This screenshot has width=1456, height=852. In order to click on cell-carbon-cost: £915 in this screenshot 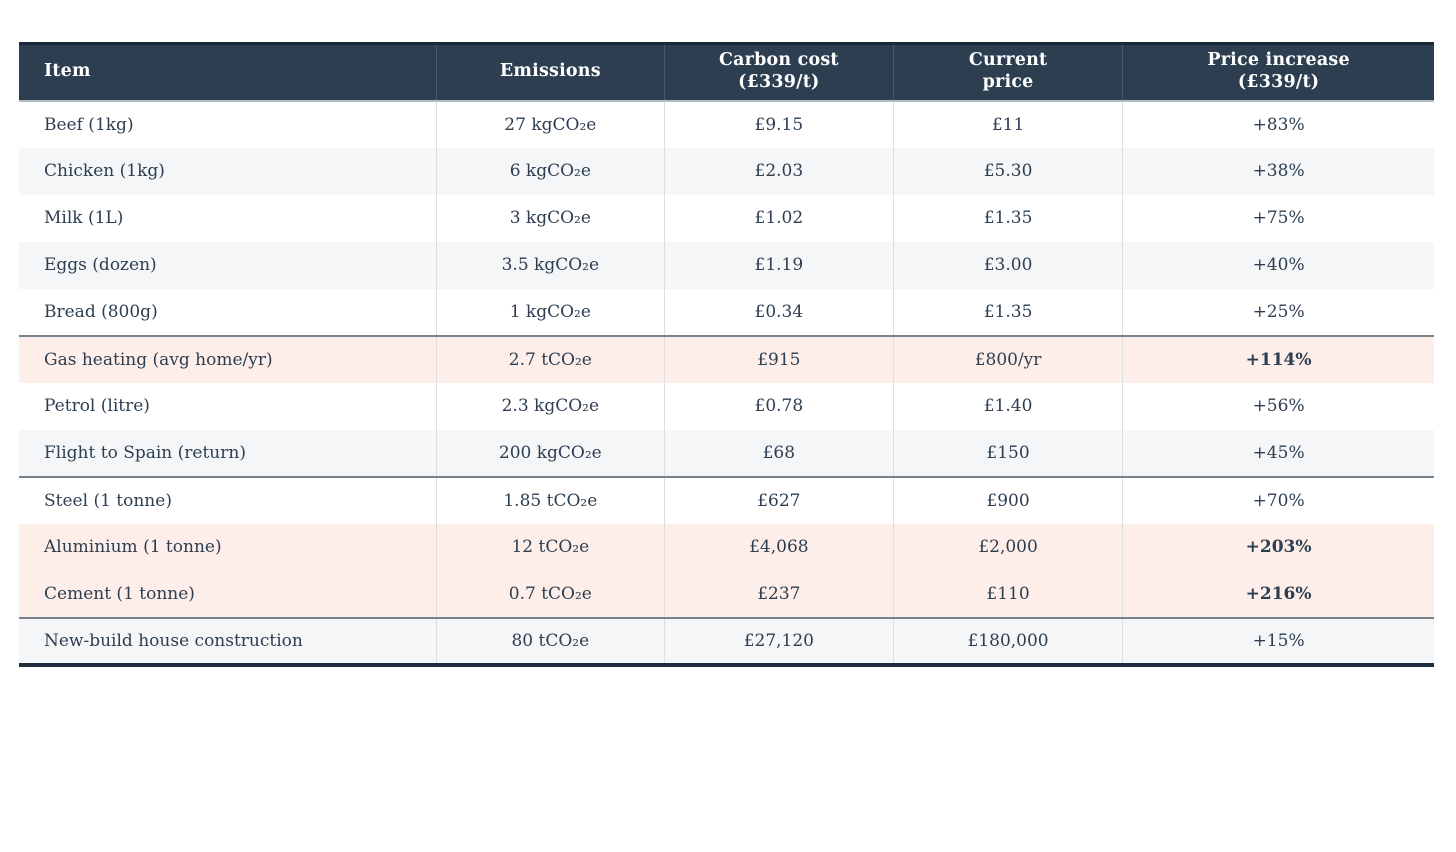, I will do `click(779, 358)`.